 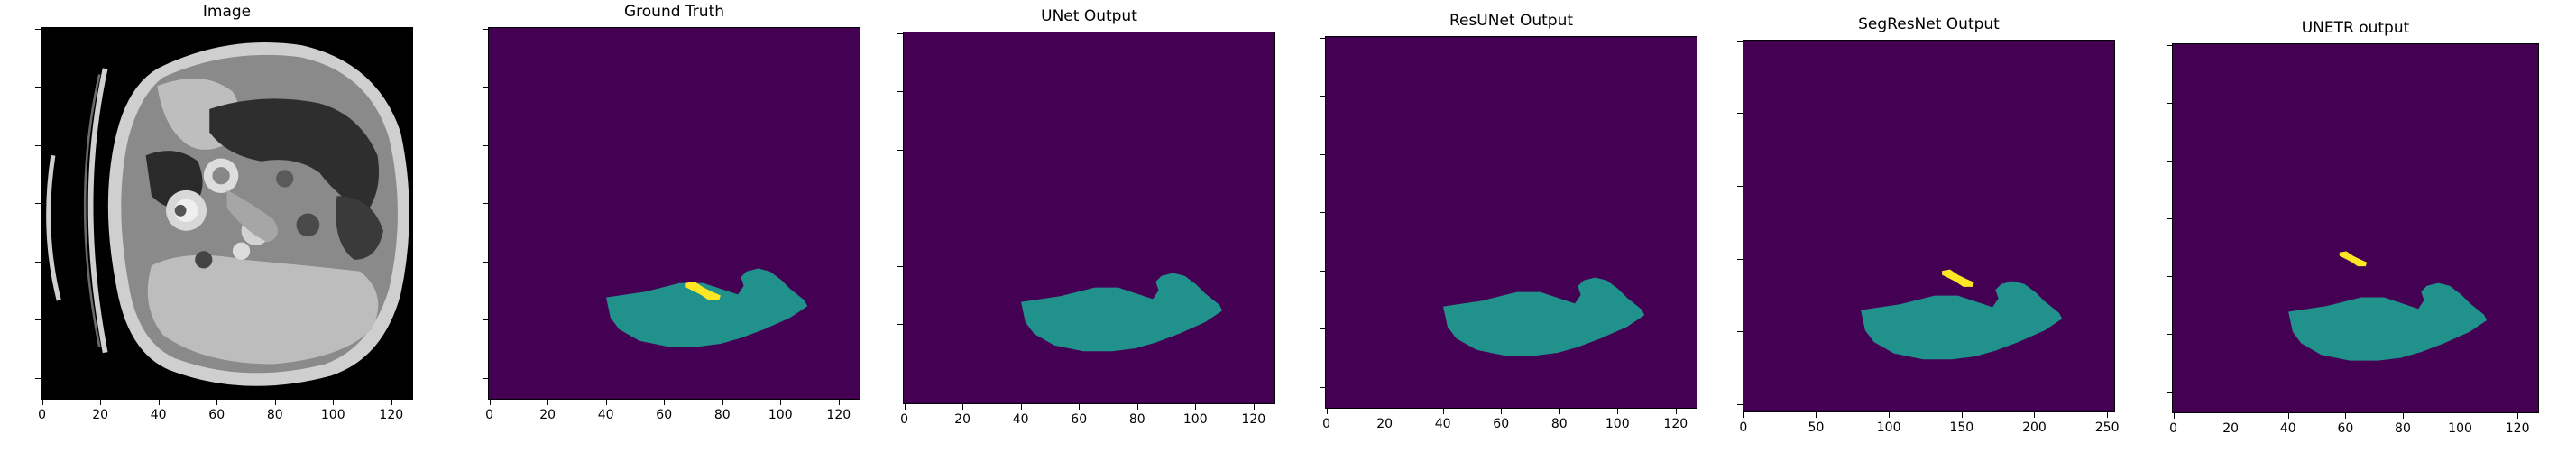 What do you see at coordinates (674, 12) in the screenshot?
I see `panel-title: Ground Truth` at bounding box center [674, 12].